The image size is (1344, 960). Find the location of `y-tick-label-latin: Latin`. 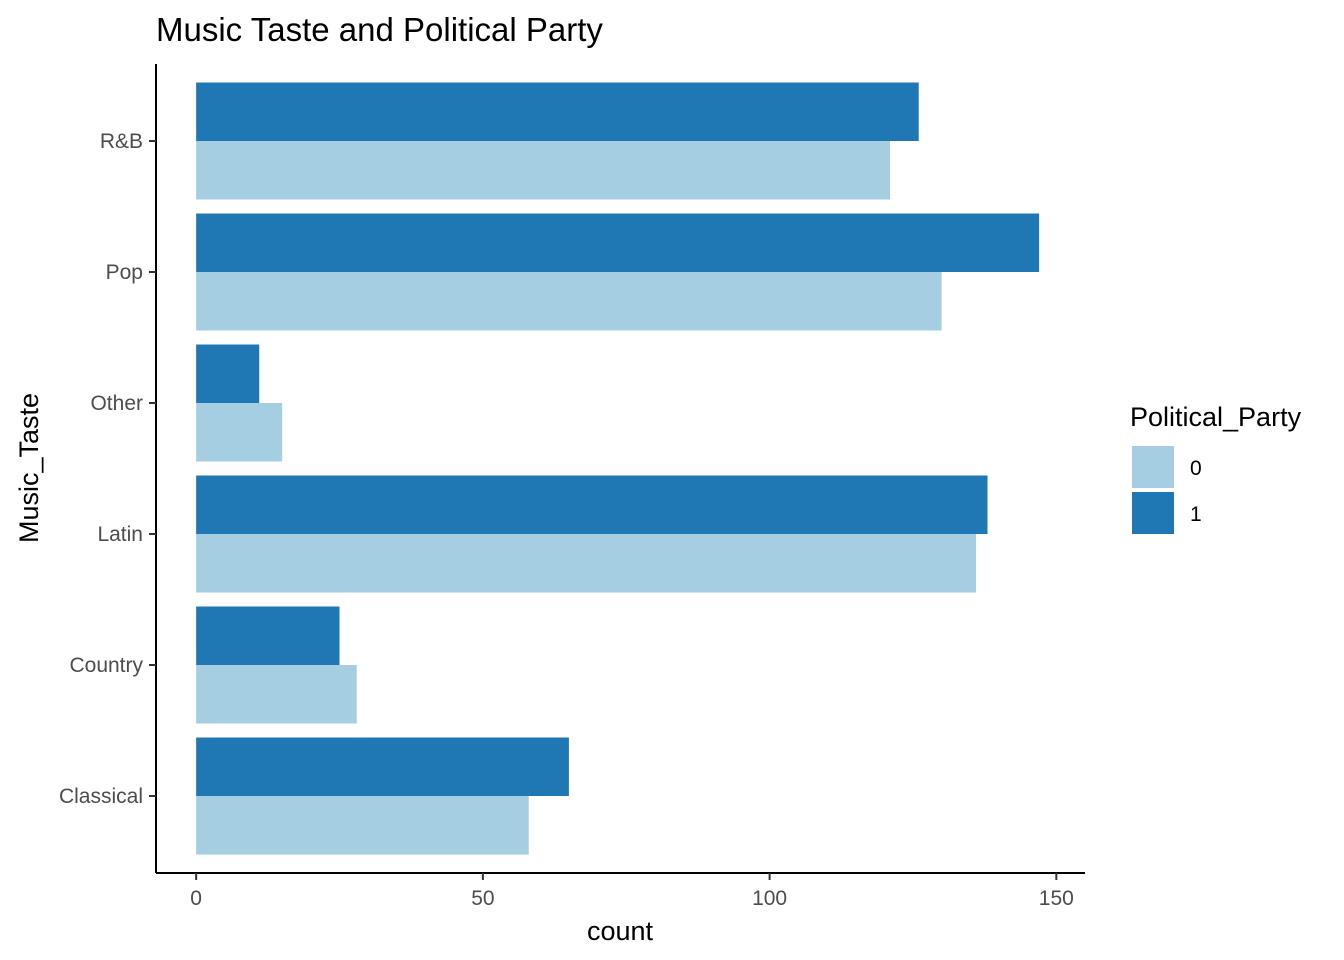

y-tick-label-latin: Latin is located at coordinates (120, 534).